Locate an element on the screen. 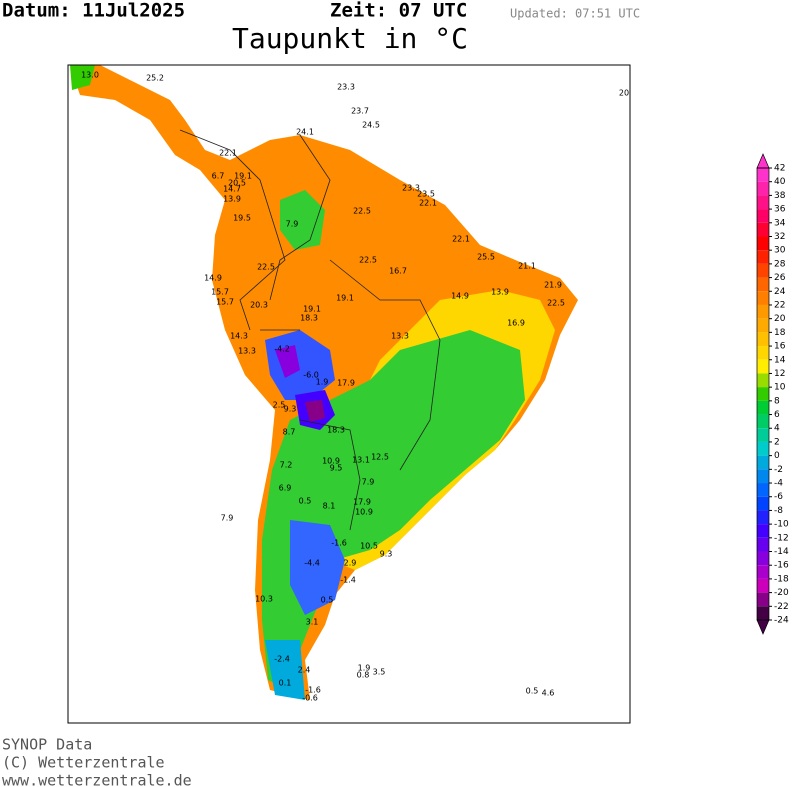 The image size is (795, 787). colorbar-frame is located at coordinates (763, 394).